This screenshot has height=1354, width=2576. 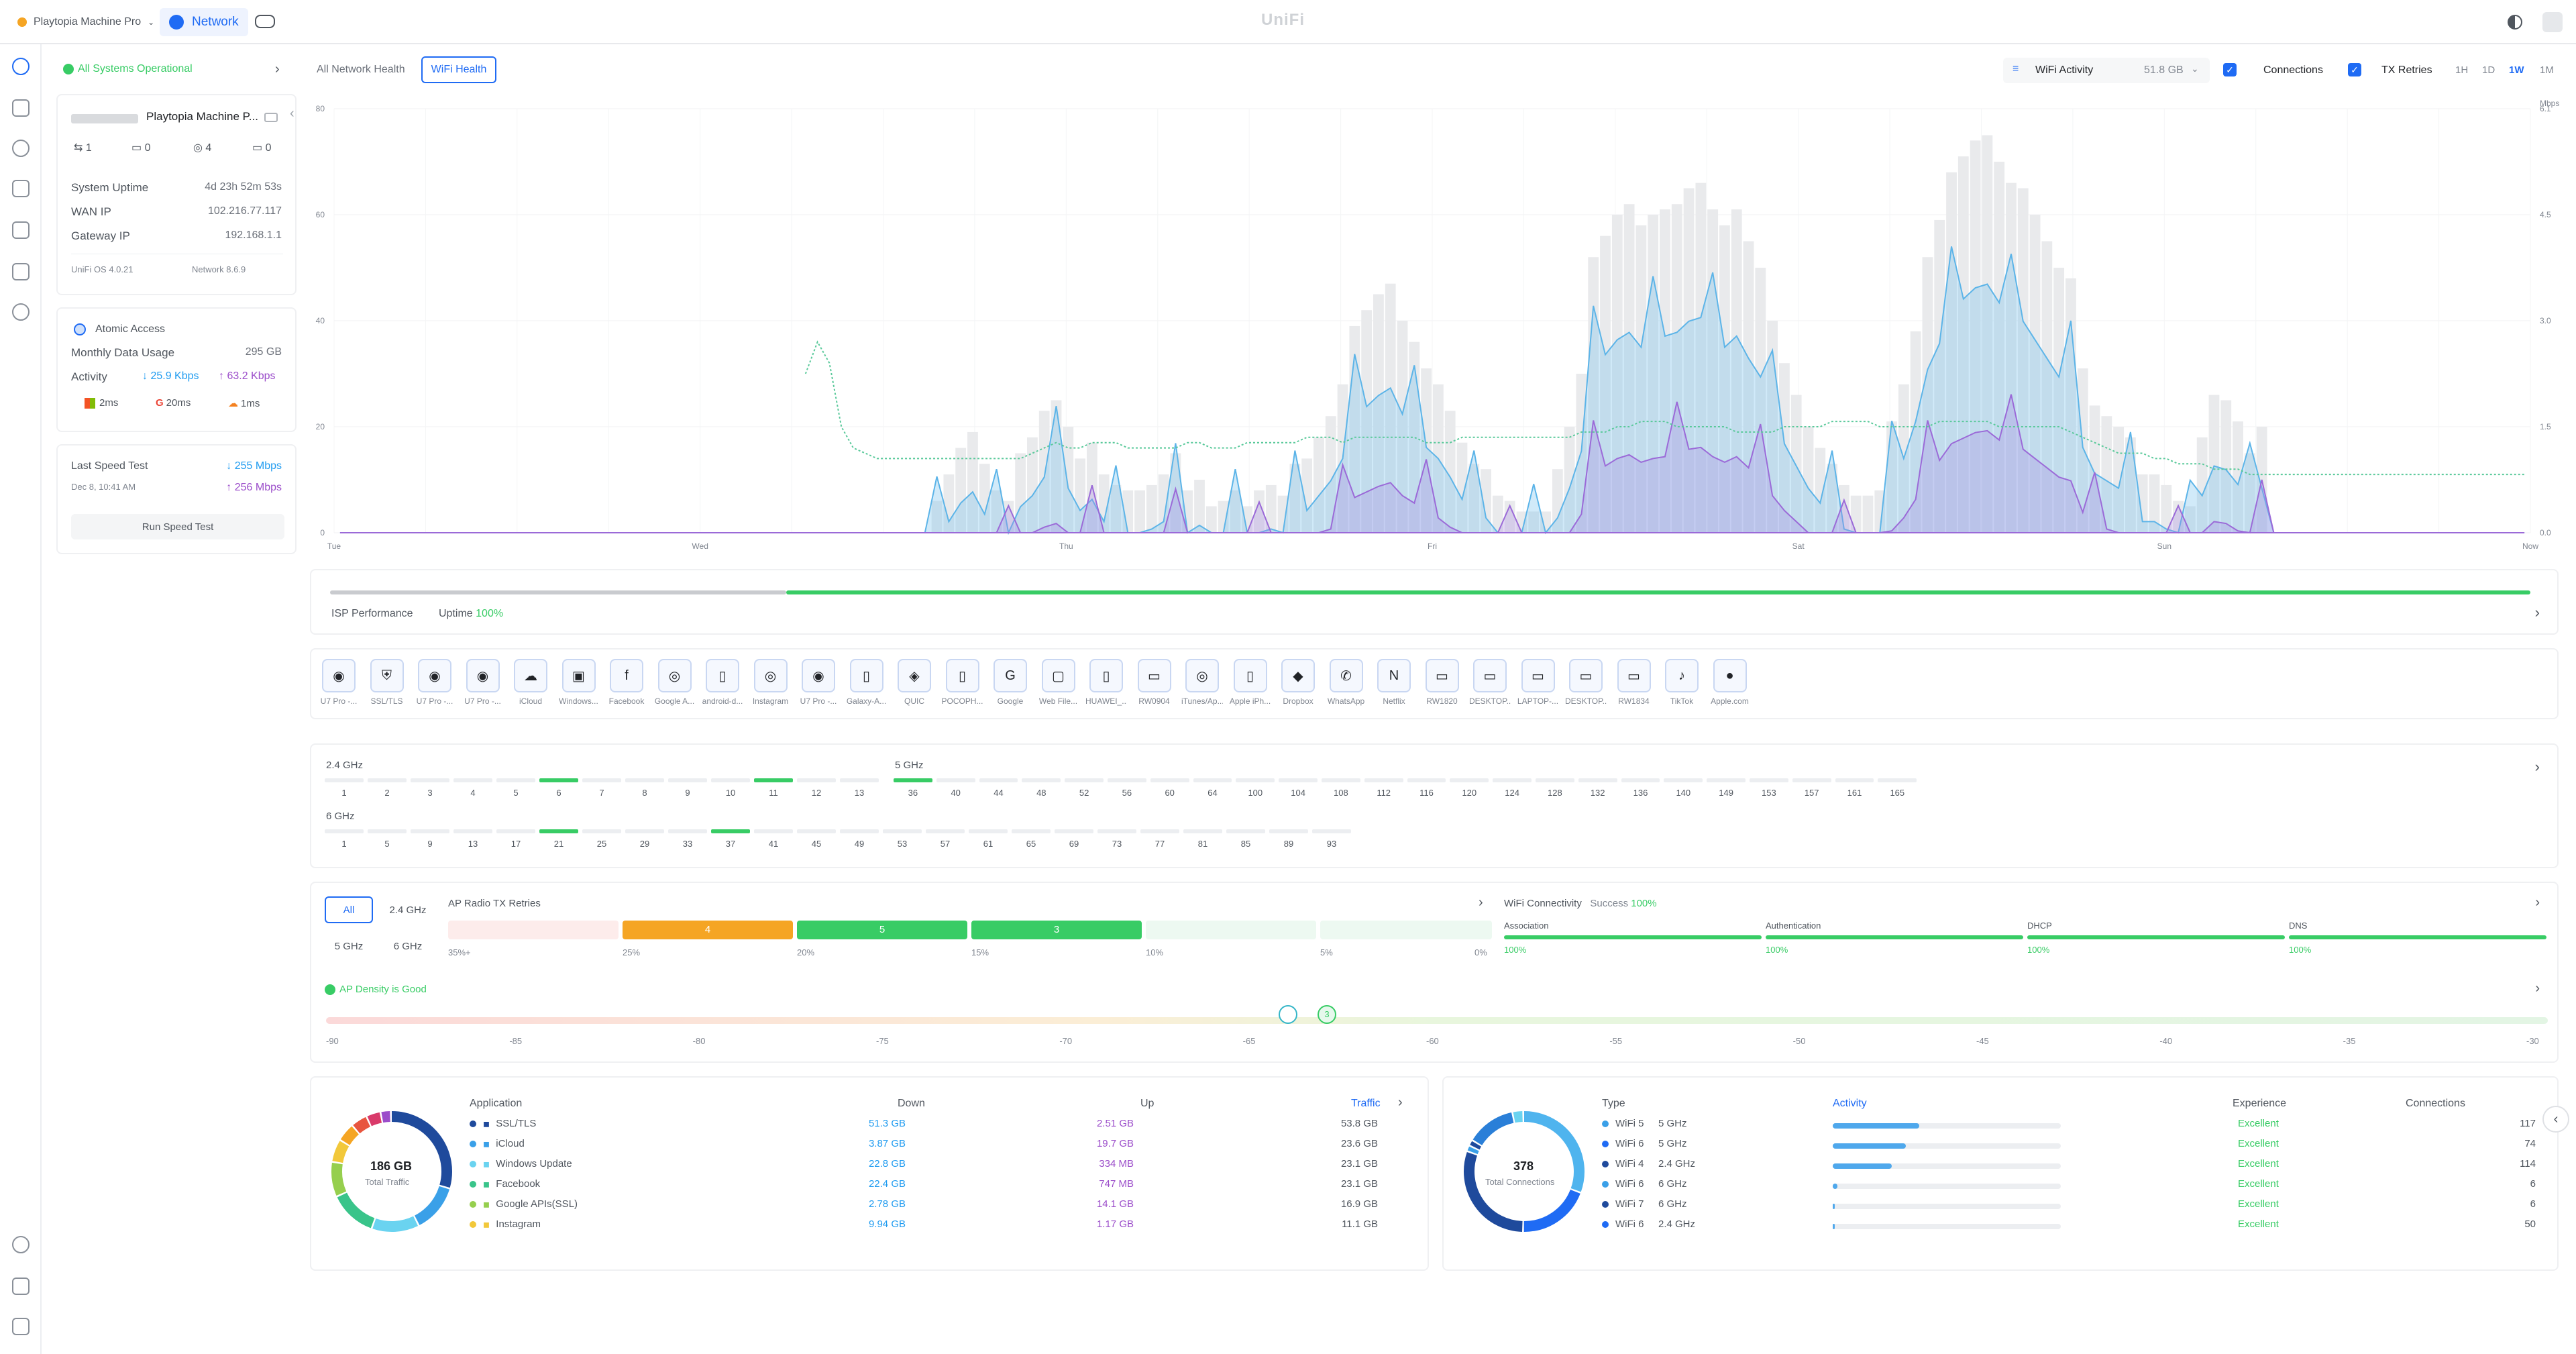 What do you see at coordinates (1074, 844) in the screenshot?
I see `channel-6: 69` at bounding box center [1074, 844].